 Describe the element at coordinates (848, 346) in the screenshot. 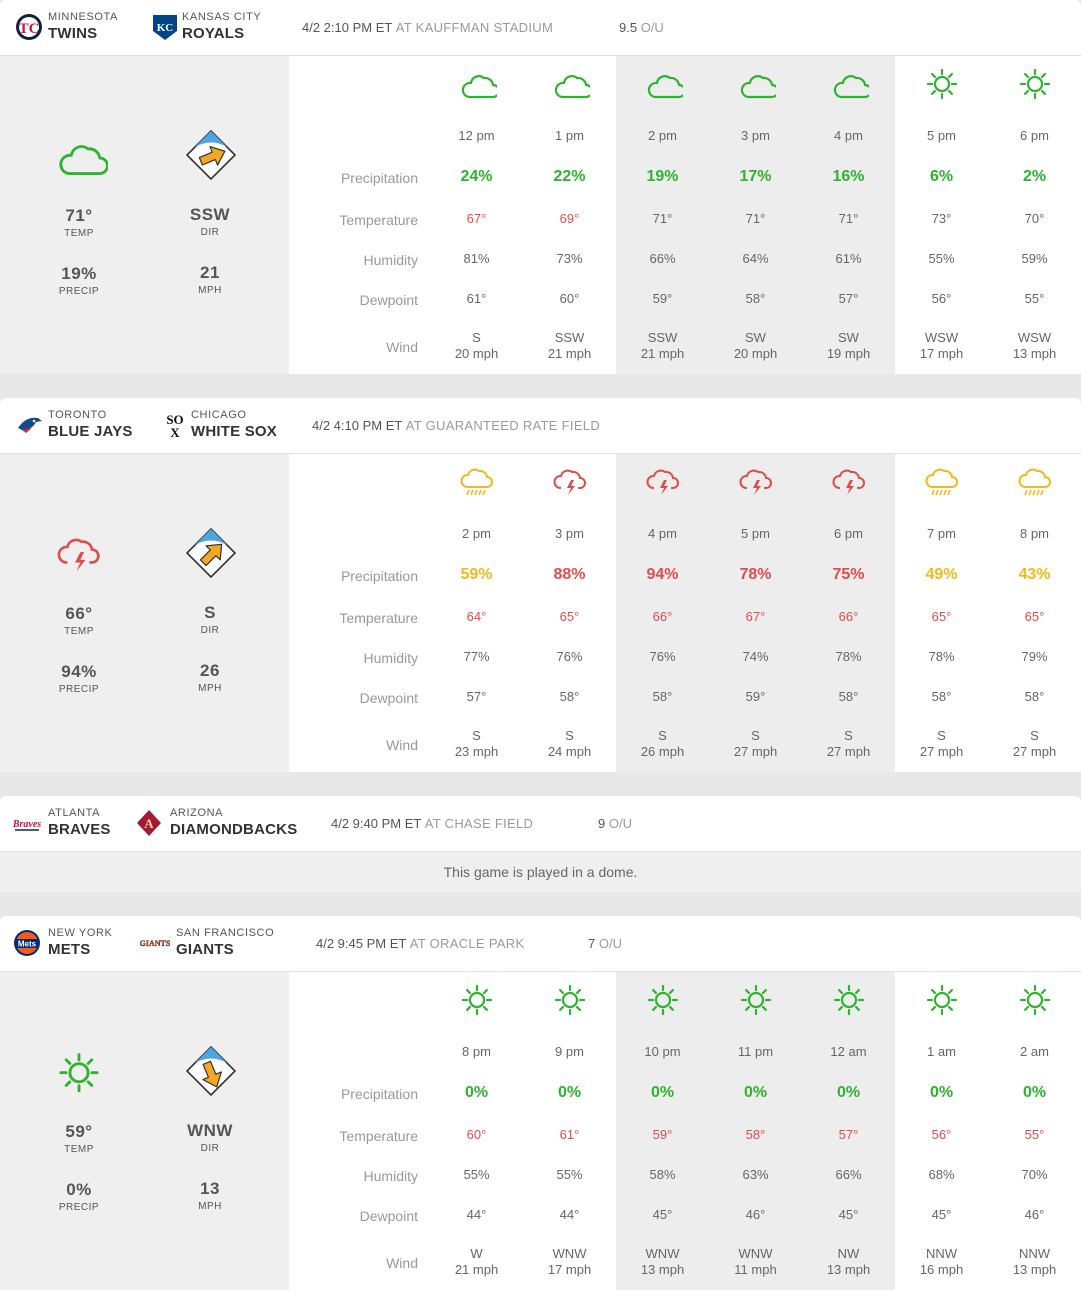

I see `hour-wind: SW 19 mph` at that location.